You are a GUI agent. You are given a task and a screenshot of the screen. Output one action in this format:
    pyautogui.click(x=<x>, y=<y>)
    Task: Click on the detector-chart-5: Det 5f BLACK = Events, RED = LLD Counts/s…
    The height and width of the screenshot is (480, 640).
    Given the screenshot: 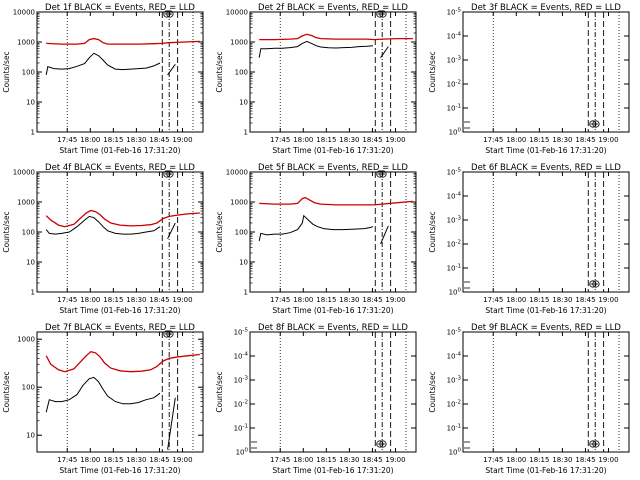 What is the action you would take?
    pyautogui.click(x=316, y=239)
    